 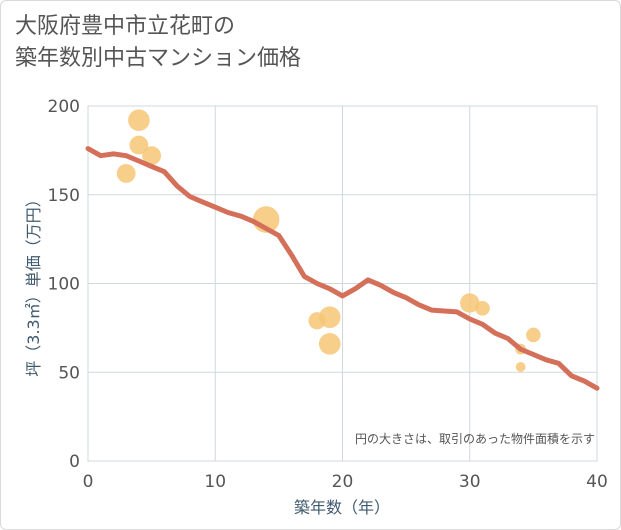 What do you see at coordinates (74, 462) in the screenshot?
I see `y-tick-label-0: 0` at bounding box center [74, 462].